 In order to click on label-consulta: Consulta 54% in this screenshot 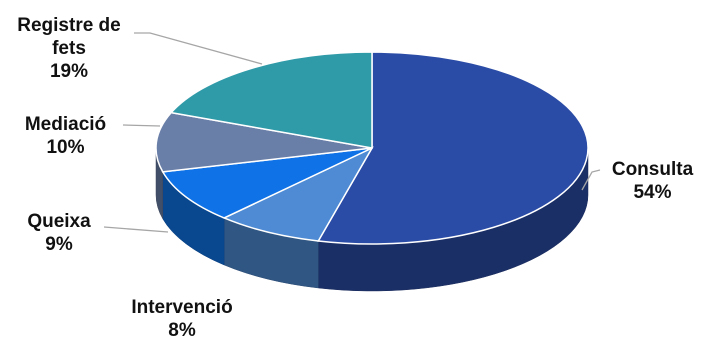, I will do `click(651, 181)`.